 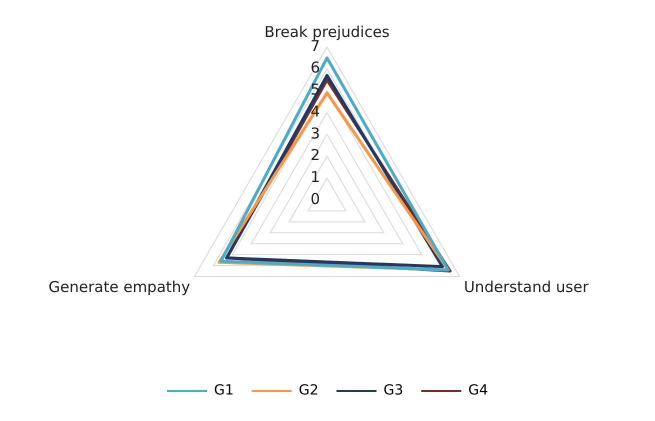 What do you see at coordinates (394, 390) in the screenshot?
I see `legend-label: G3` at bounding box center [394, 390].